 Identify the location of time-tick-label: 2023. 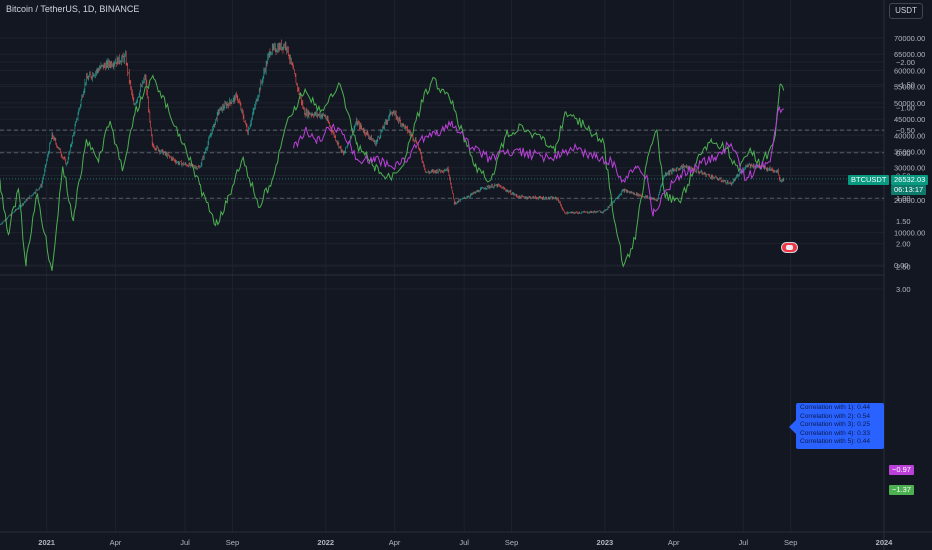
(605, 542).